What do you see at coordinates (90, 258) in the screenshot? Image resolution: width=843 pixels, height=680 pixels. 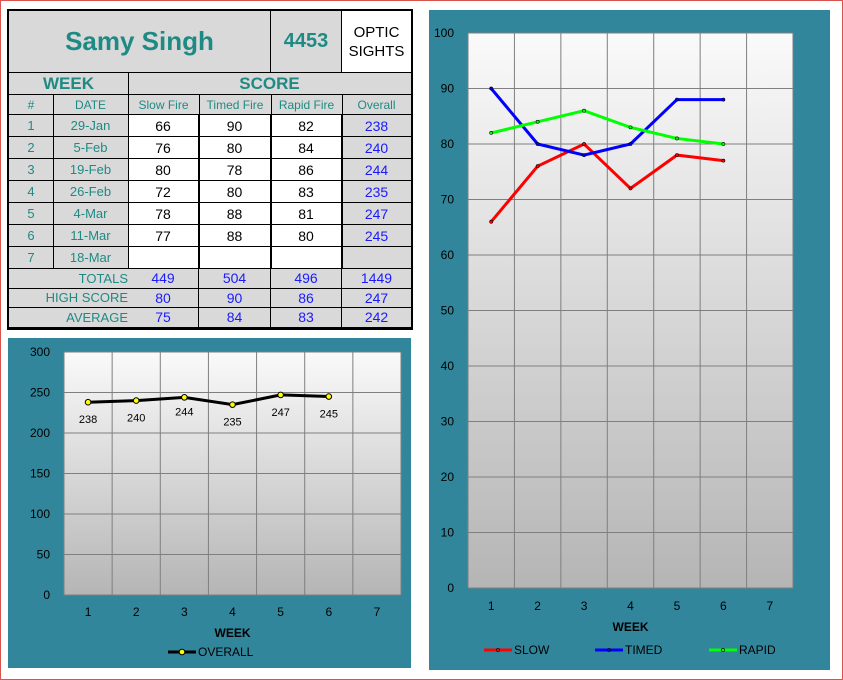 I see `table-cell-date: 18-Mar` at bounding box center [90, 258].